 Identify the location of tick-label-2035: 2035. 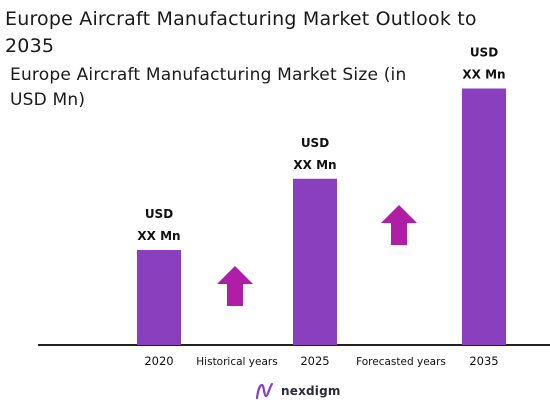
(483, 361).